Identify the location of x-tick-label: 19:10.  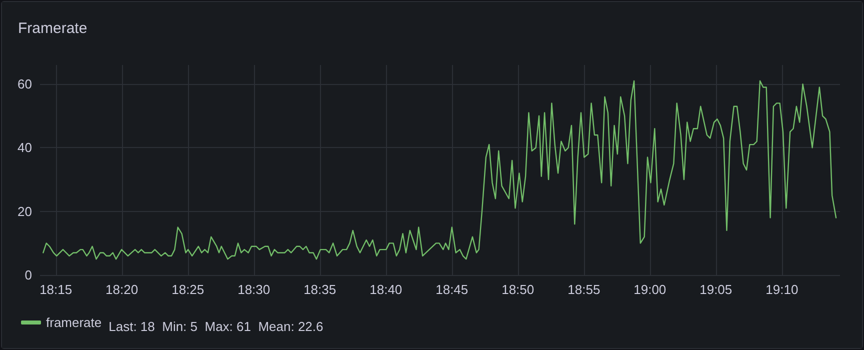
(782, 289).